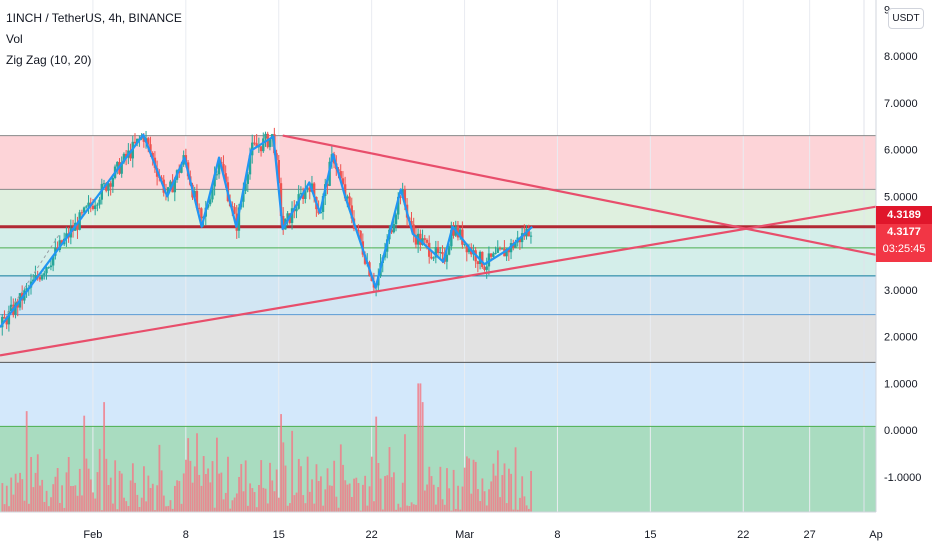  Describe the element at coordinates (904, 215) in the screenshot. I see `alert-price-tag: 4.3189` at that location.